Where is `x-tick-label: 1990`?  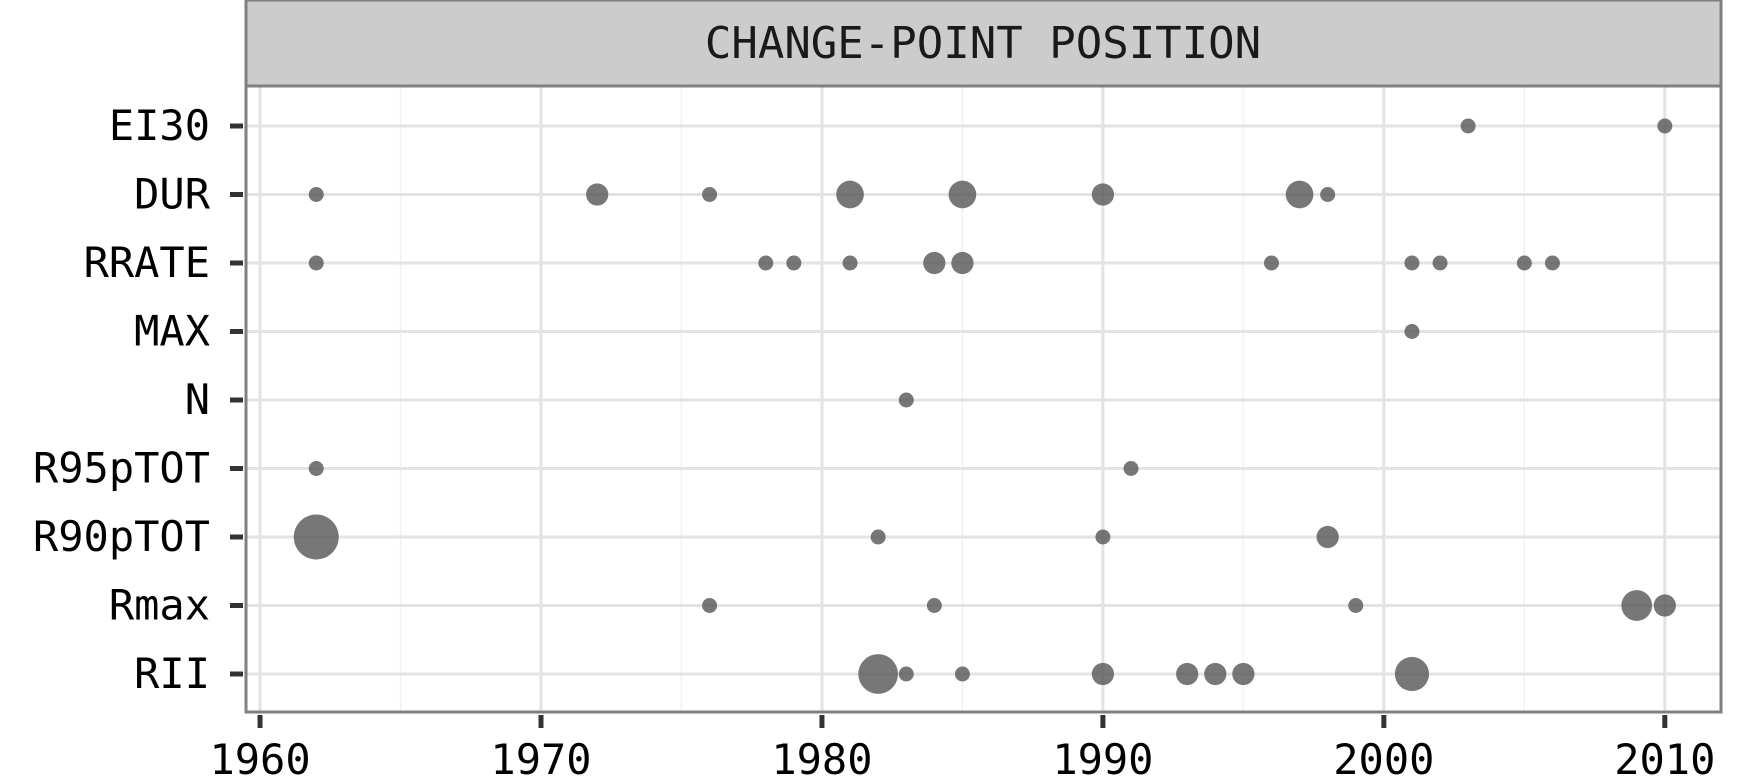
x-tick-label: 1990 is located at coordinates (1102, 755).